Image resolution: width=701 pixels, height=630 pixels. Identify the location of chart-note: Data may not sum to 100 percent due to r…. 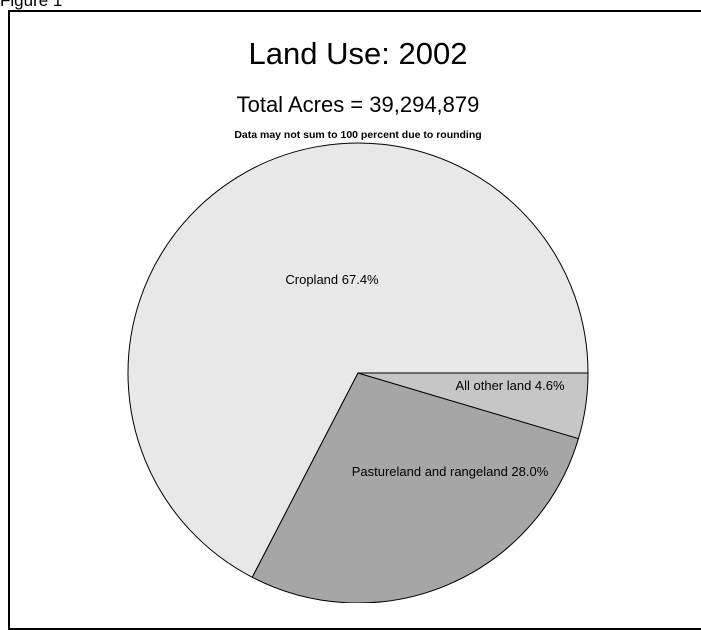
(357, 135).